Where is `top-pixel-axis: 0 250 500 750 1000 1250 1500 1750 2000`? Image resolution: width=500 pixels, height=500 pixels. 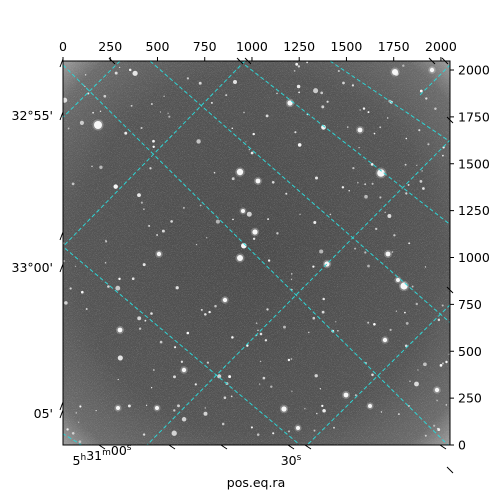 top-pixel-axis: 0 250 500 750 1000 1250 1500 1750 2000 is located at coordinates (258, 52).